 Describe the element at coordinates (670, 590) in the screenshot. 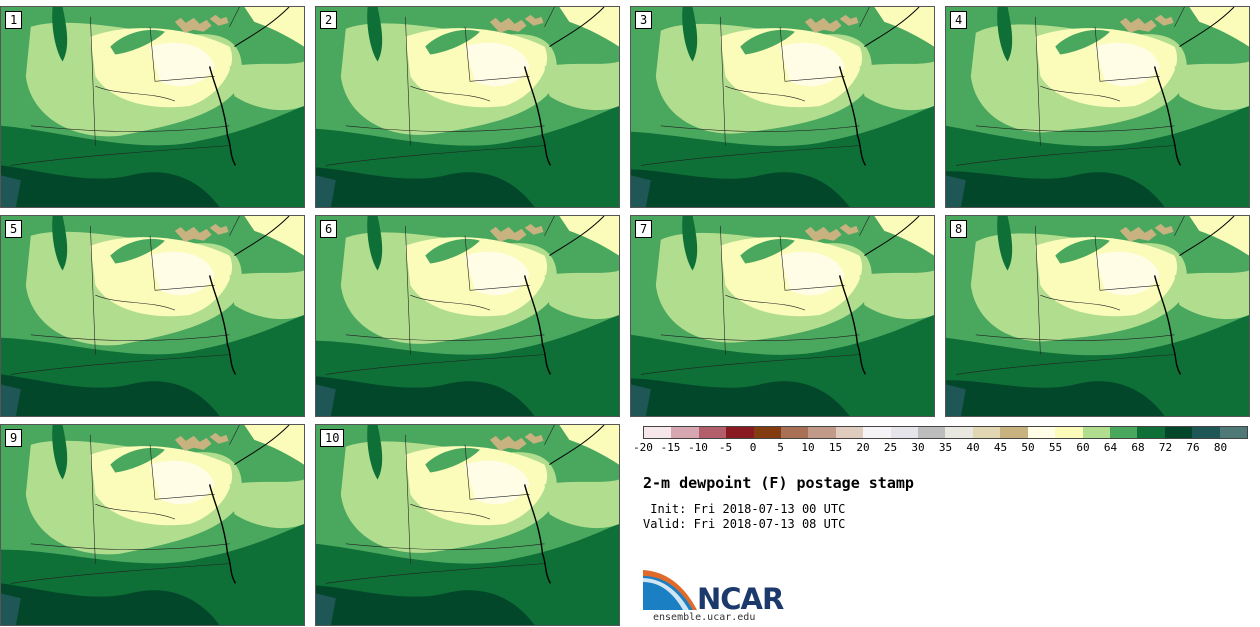

I see `ncar-logo-icon` at that location.